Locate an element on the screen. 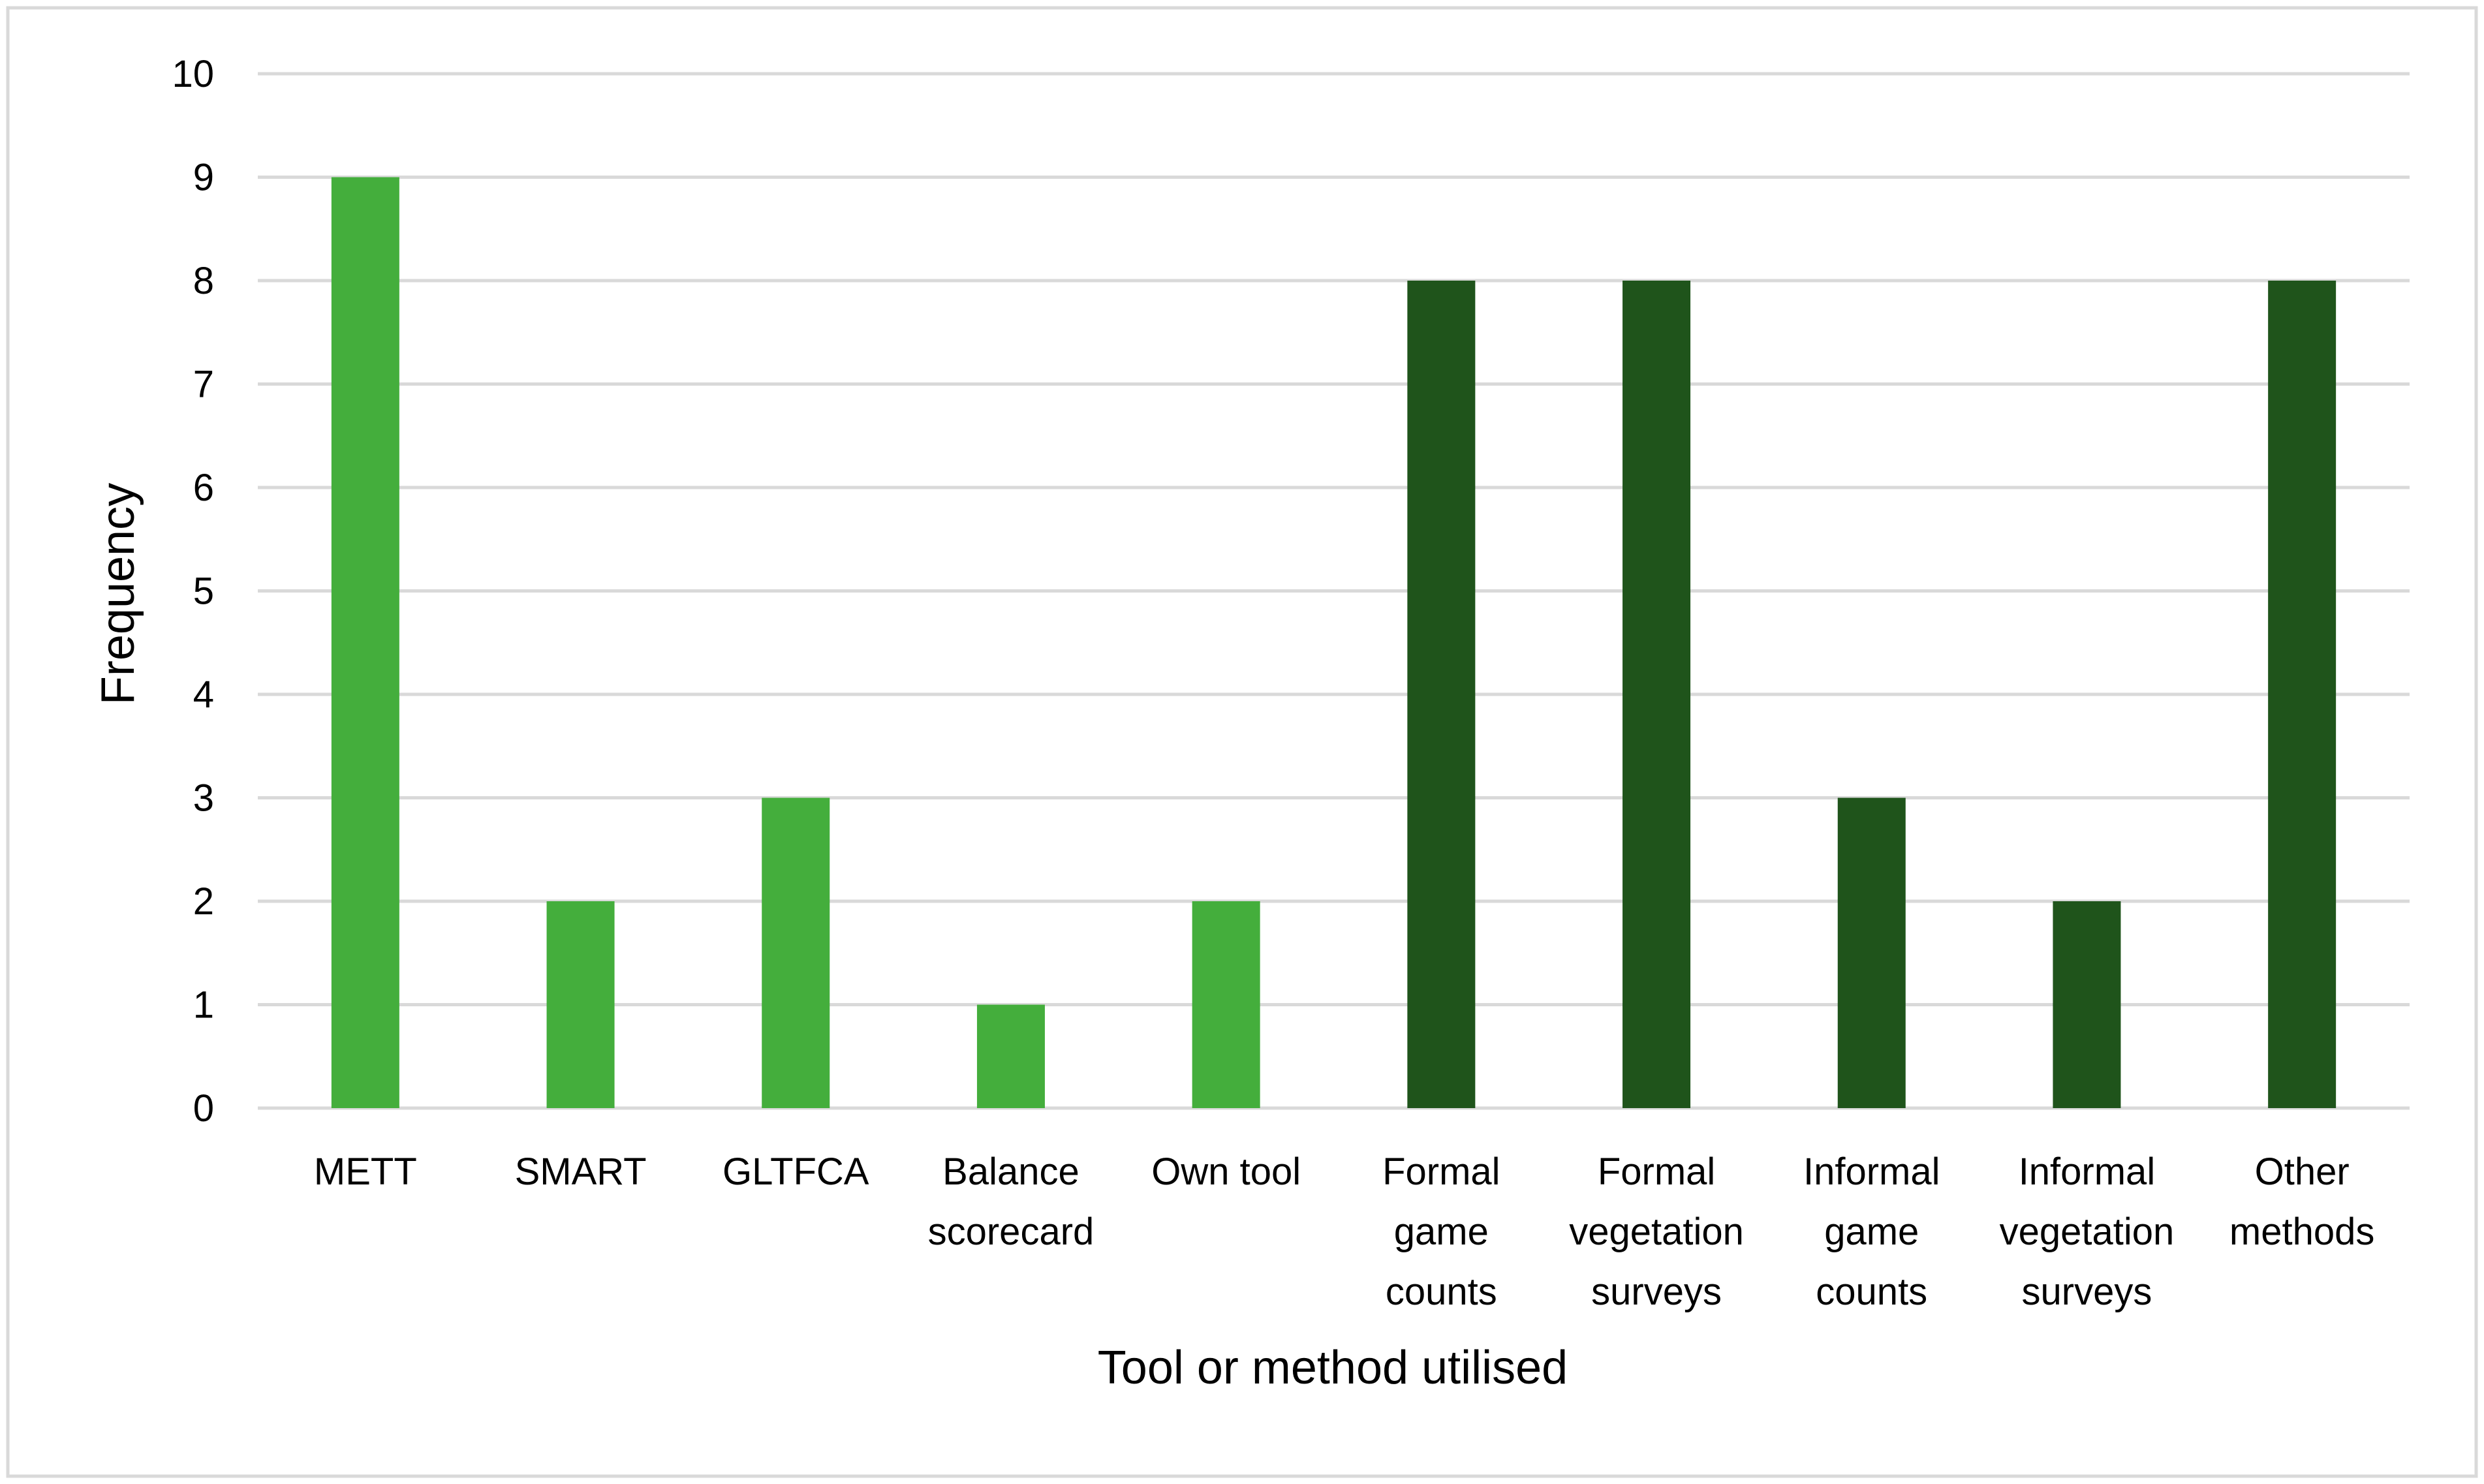 The height and width of the screenshot is (1484, 2484). y-tick-label: 2 is located at coordinates (203, 901).